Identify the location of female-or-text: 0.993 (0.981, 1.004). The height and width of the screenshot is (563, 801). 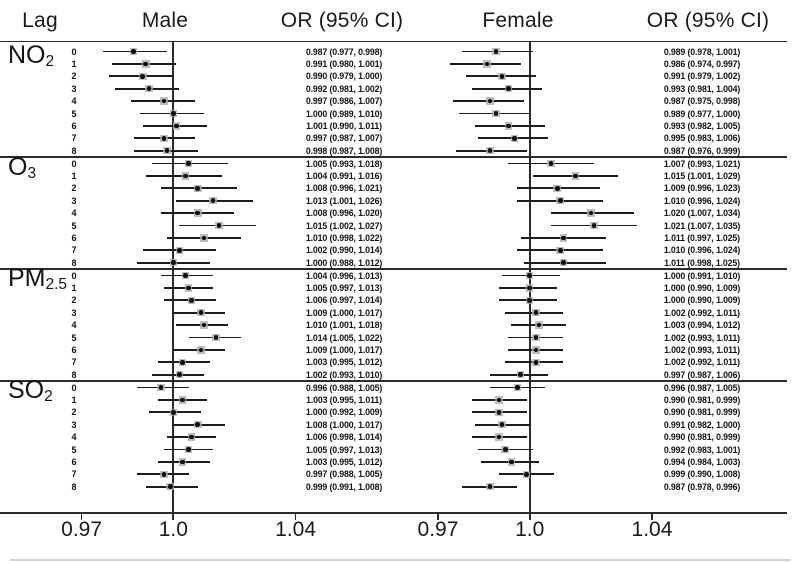
(702, 88).